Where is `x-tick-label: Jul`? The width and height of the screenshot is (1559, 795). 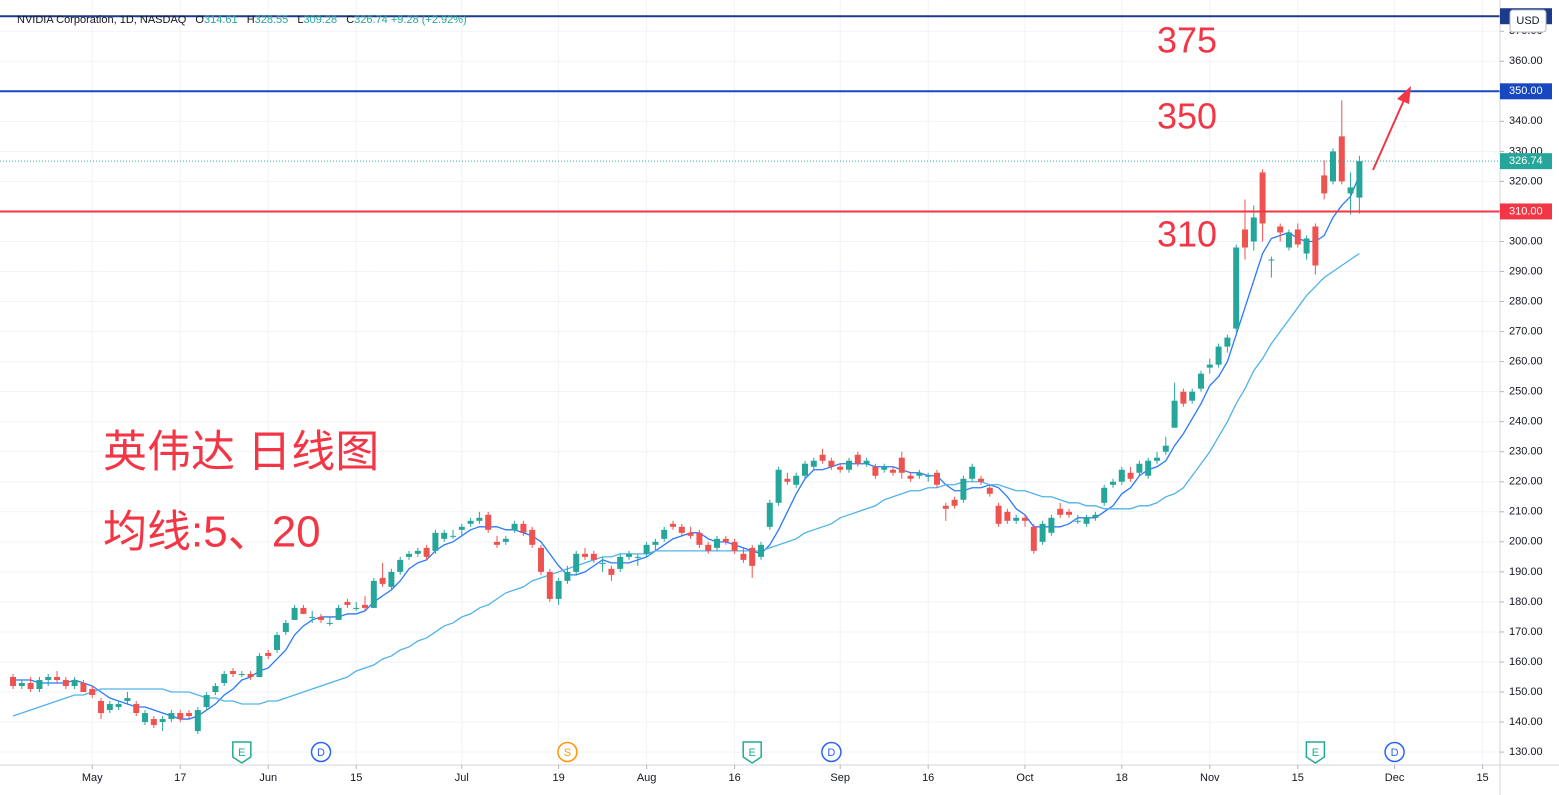 x-tick-label: Jul is located at coordinates (462, 778).